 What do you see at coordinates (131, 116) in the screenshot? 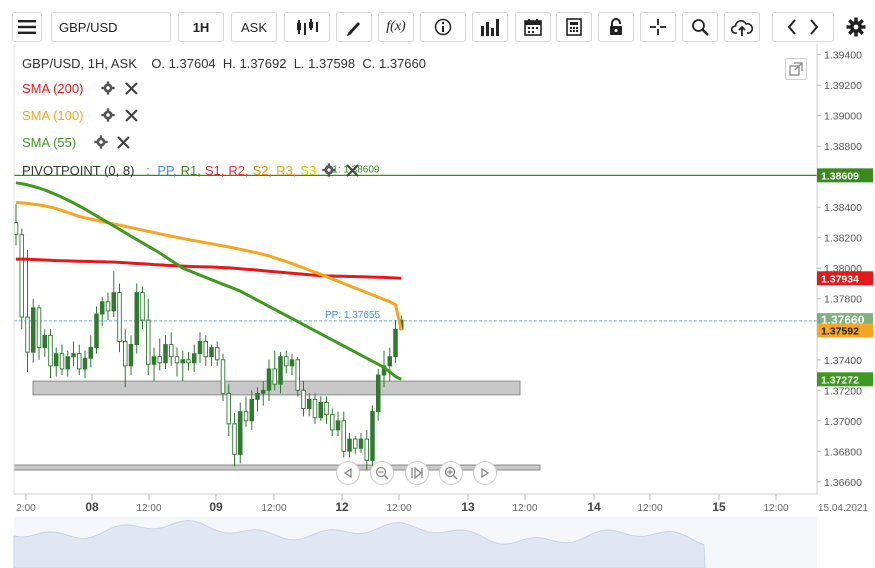
I see `sma100-remove` at bounding box center [131, 116].